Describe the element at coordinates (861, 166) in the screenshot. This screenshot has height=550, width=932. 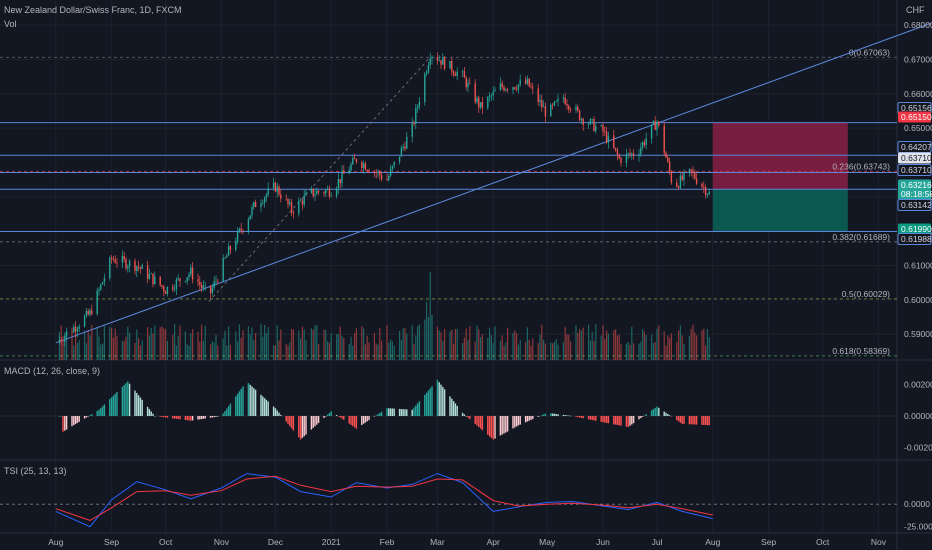
I see `fibonacci-level-label: 0.236(0.63743)` at that location.